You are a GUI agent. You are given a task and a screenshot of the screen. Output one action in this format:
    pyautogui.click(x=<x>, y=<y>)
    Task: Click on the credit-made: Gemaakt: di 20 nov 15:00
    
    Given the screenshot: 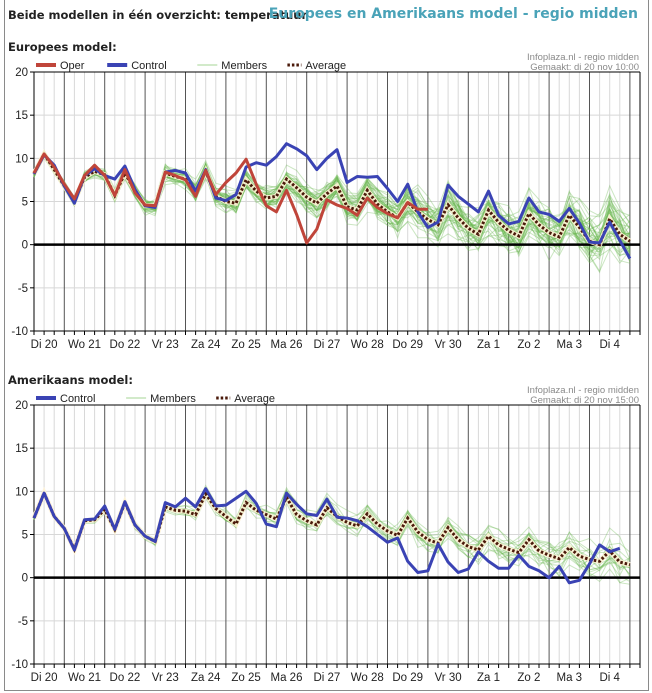 What is the action you would take?
    pyautogui.click(x=584, y=400)
    